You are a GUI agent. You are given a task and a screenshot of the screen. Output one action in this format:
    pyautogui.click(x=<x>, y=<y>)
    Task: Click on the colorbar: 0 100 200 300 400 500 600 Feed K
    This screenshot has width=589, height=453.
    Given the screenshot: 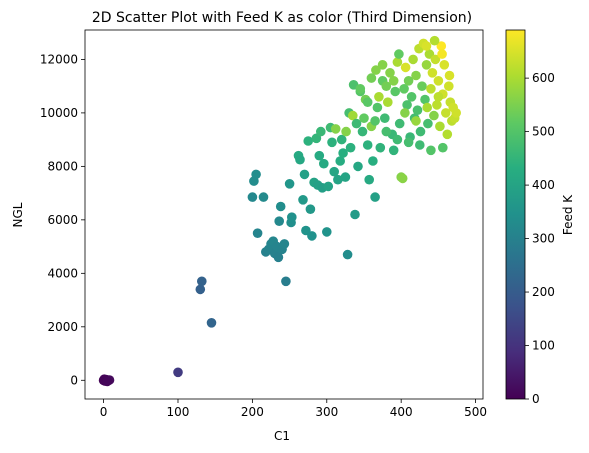 What is the action you would take?
    pyautogui.click(x=540, y=217)
    